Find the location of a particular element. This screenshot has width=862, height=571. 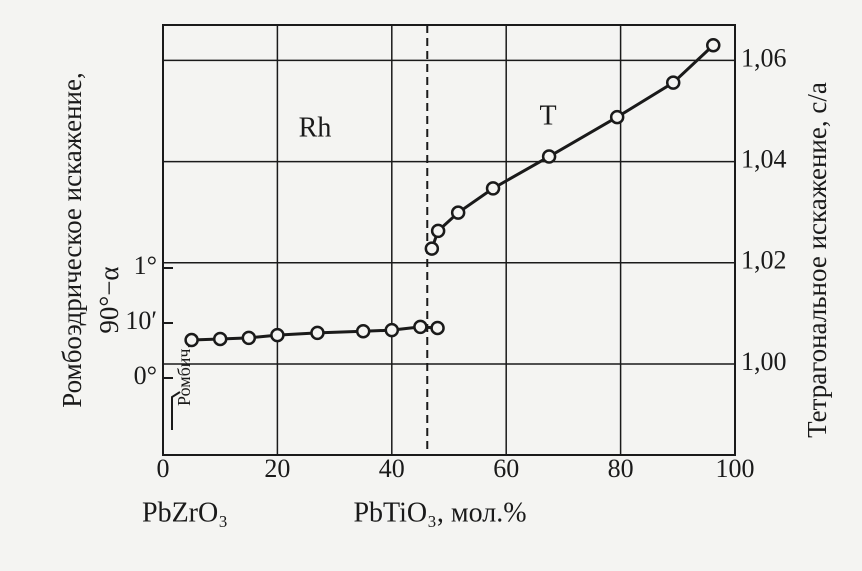

y2-tick-label: 1,04 is located at coordinates (764, 159).